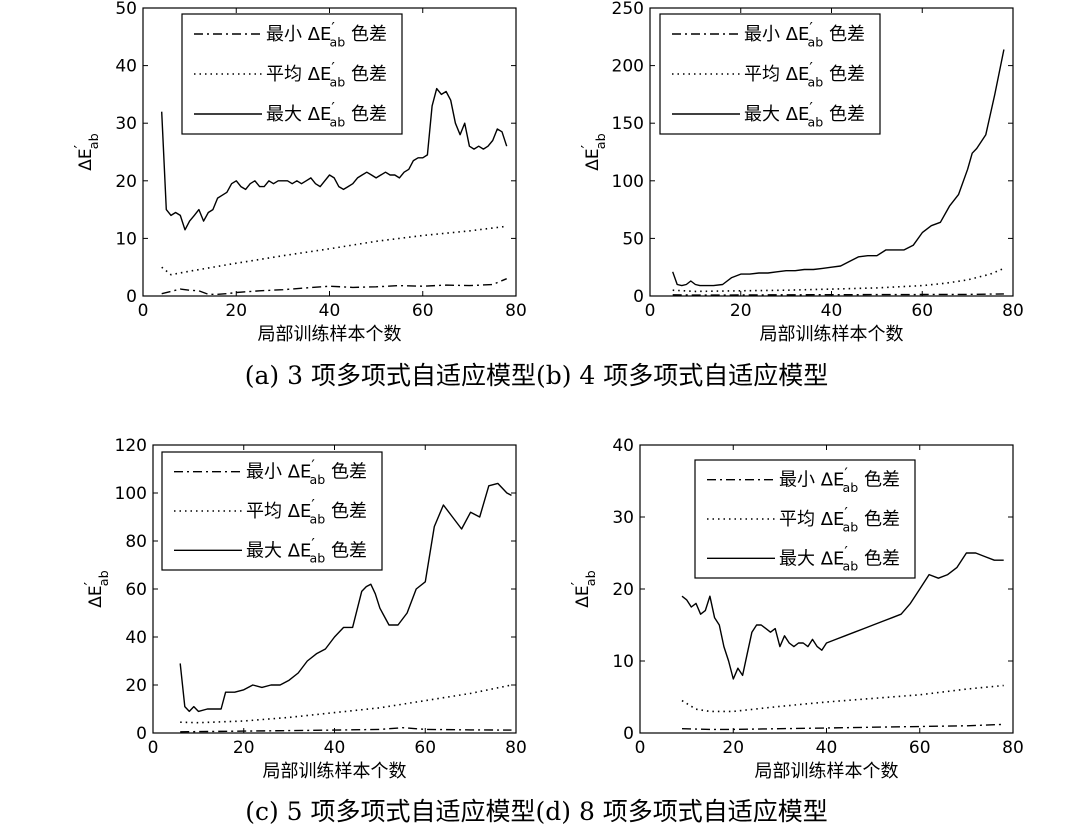 Image resolution: width=1073 pixels, height=835 pixels. What do you see at coordinates (628, 124) in the screenshot?
I see `y-tick-label: 150` at bounding box center [628, 124].